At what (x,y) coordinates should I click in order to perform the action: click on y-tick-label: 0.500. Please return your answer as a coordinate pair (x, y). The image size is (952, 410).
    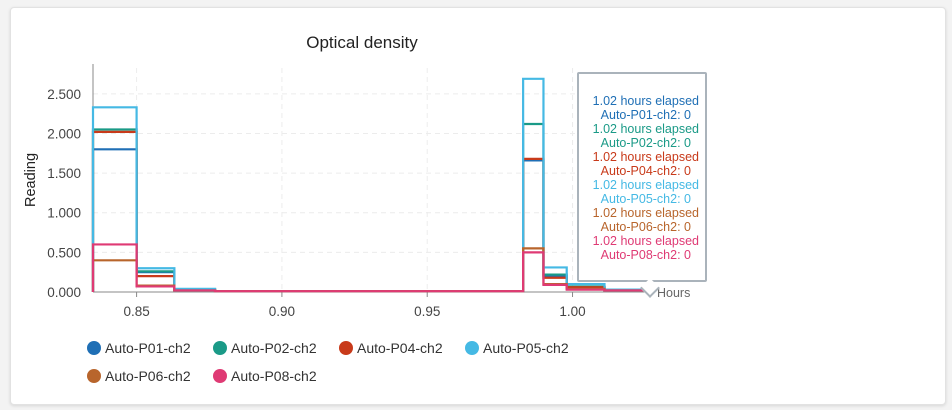
    Looking at the image, I should click on (64, 252).